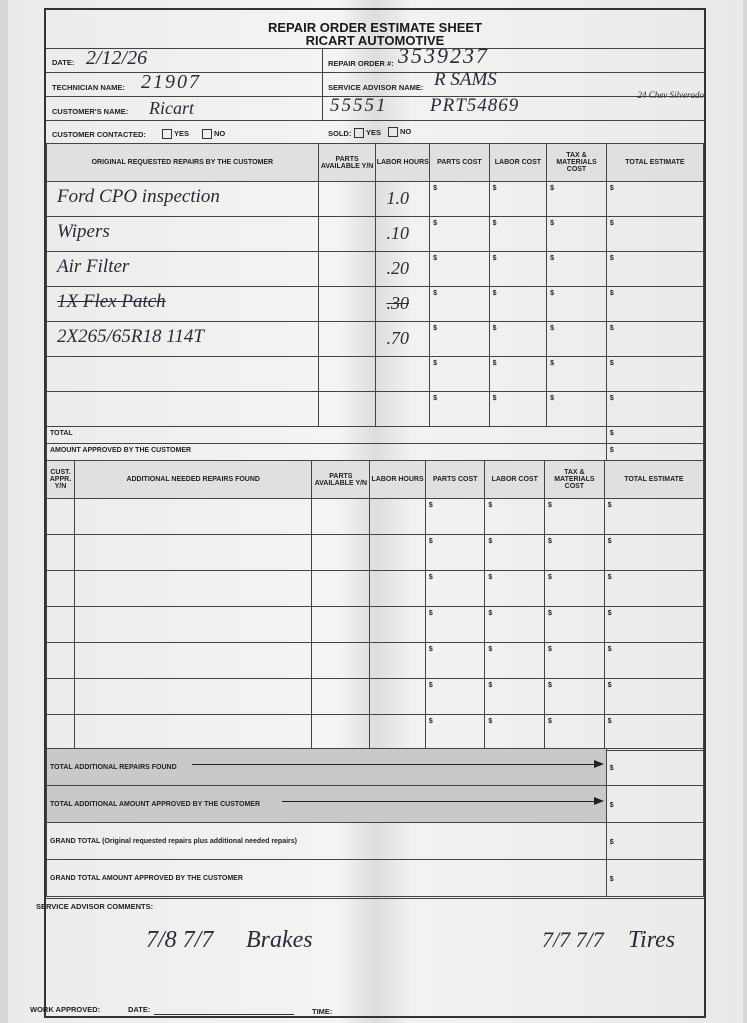 This screenshot has height=1023, width=747. What do you see at coordinates (403, 269) in the screenshot?
I see `labor-hours: .20` at bounding box center [403, 269].